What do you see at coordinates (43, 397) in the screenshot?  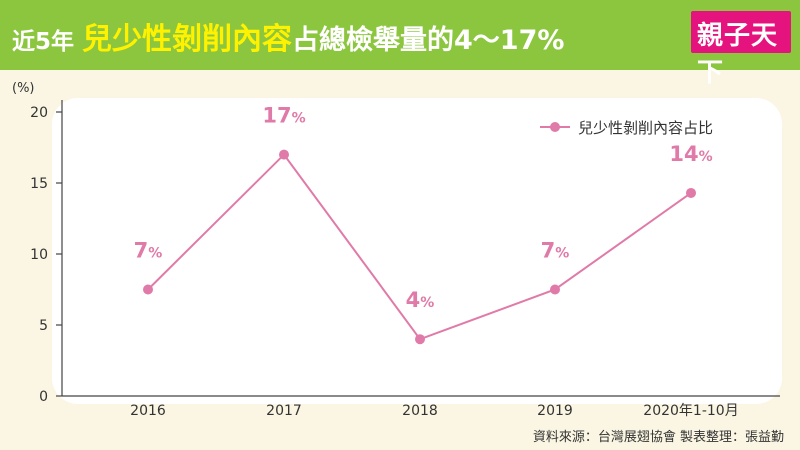 I see `y-tick-label: 0` at bounding box center [43, 397].